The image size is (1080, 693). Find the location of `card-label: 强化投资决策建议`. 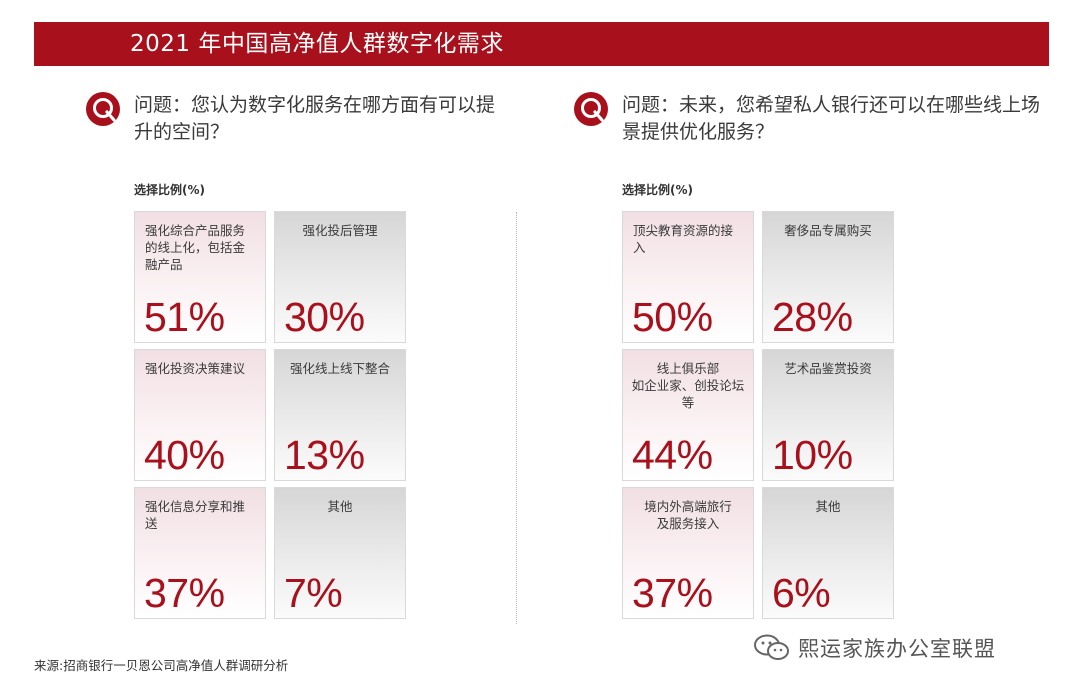

card-label: 强化投资决策建议 is located at coordinates (195, 368).